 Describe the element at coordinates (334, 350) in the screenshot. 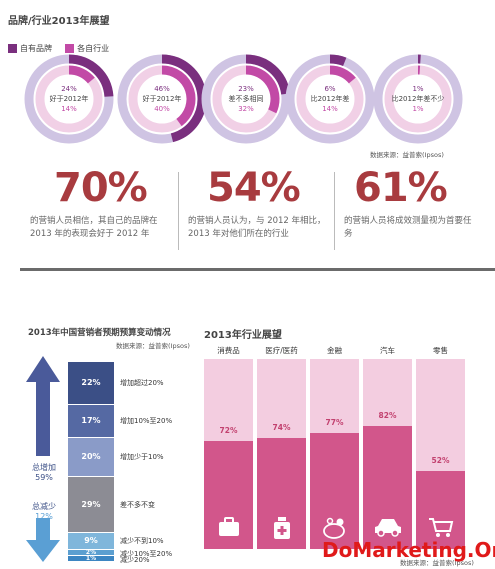

I see `industry-category-label: 金融` at that location.